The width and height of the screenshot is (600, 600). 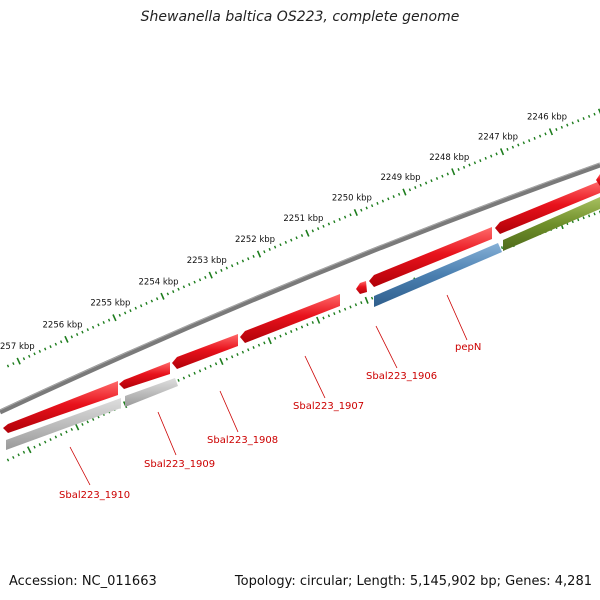 What do you see at coordinates (110, 304) in the screenshot?
I see `tick-label: 2255 kbp` at bounding box center [110, 304].